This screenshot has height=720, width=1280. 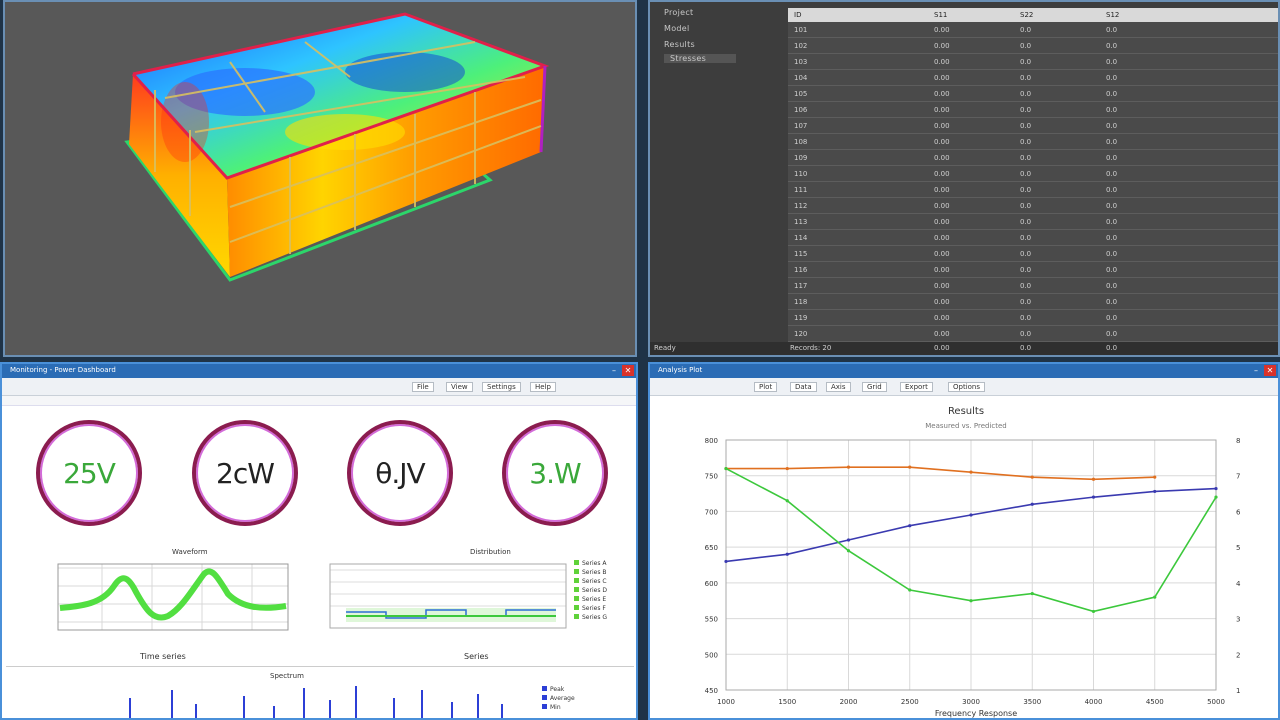 What do you see at coordinates (190, 552) in the screenshot?
I see `chart-title: Waveform` at bounding box center [190, 552].